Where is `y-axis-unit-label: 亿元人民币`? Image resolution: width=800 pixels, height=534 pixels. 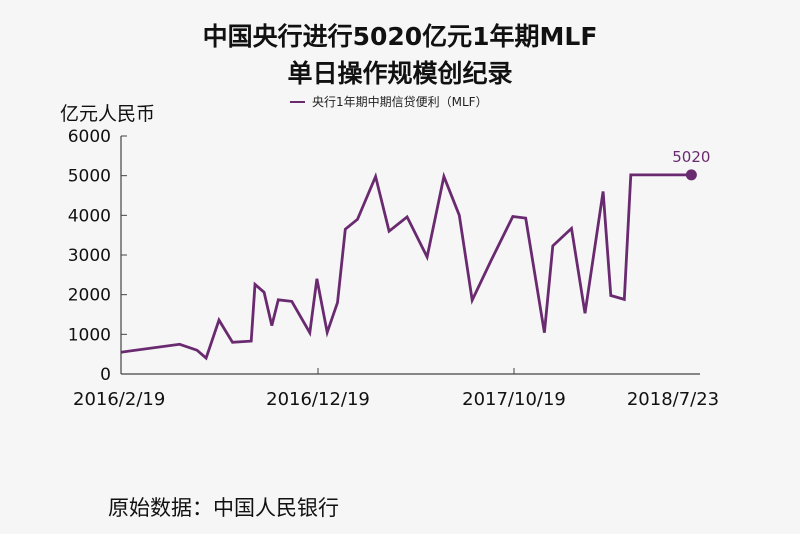
y-axis-unit-label: 亿元人民币 is located at coordinates (107, 114).